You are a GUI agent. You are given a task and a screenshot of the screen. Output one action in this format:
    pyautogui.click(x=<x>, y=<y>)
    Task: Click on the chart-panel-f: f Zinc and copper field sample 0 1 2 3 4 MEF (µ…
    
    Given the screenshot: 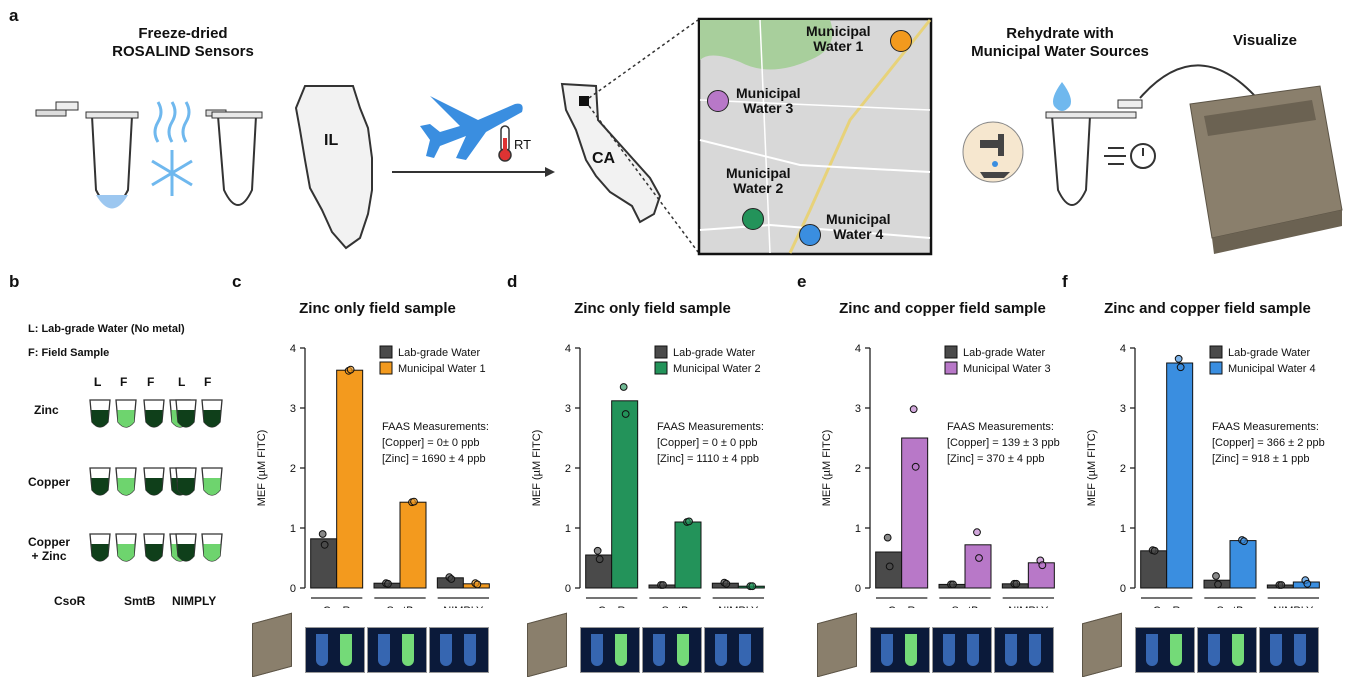 What is the action you would take?
    pyautogui.click(x=1197, y=438)
    